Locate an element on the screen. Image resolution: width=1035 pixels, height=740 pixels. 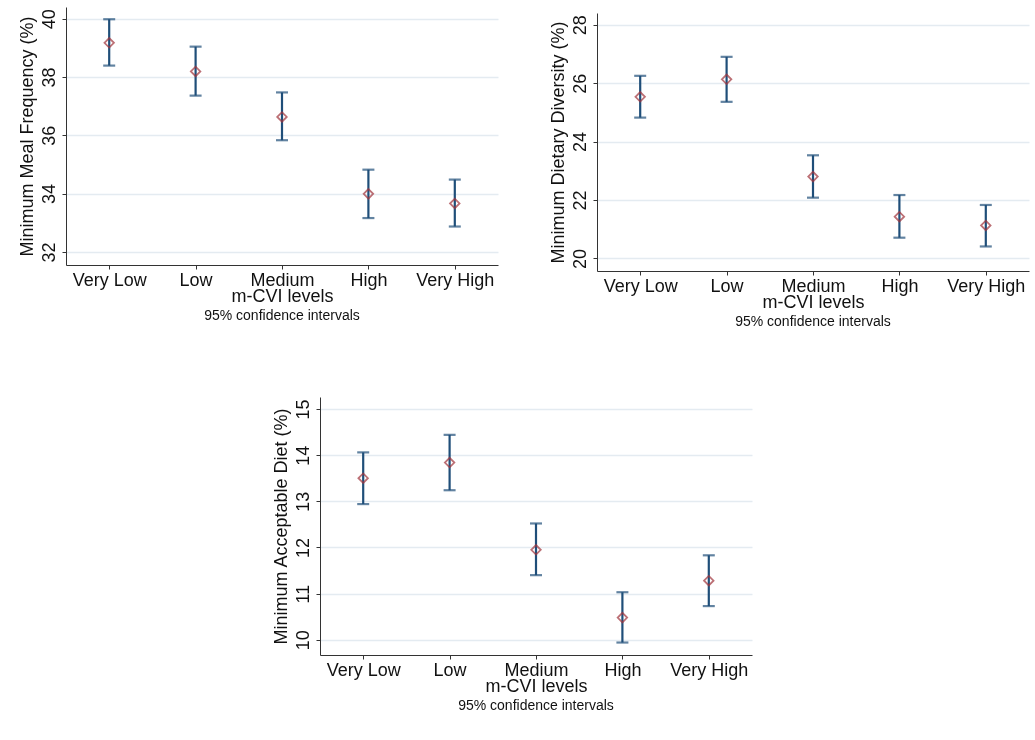
y-tick-label: 32 is located at coordinates (48, 252).